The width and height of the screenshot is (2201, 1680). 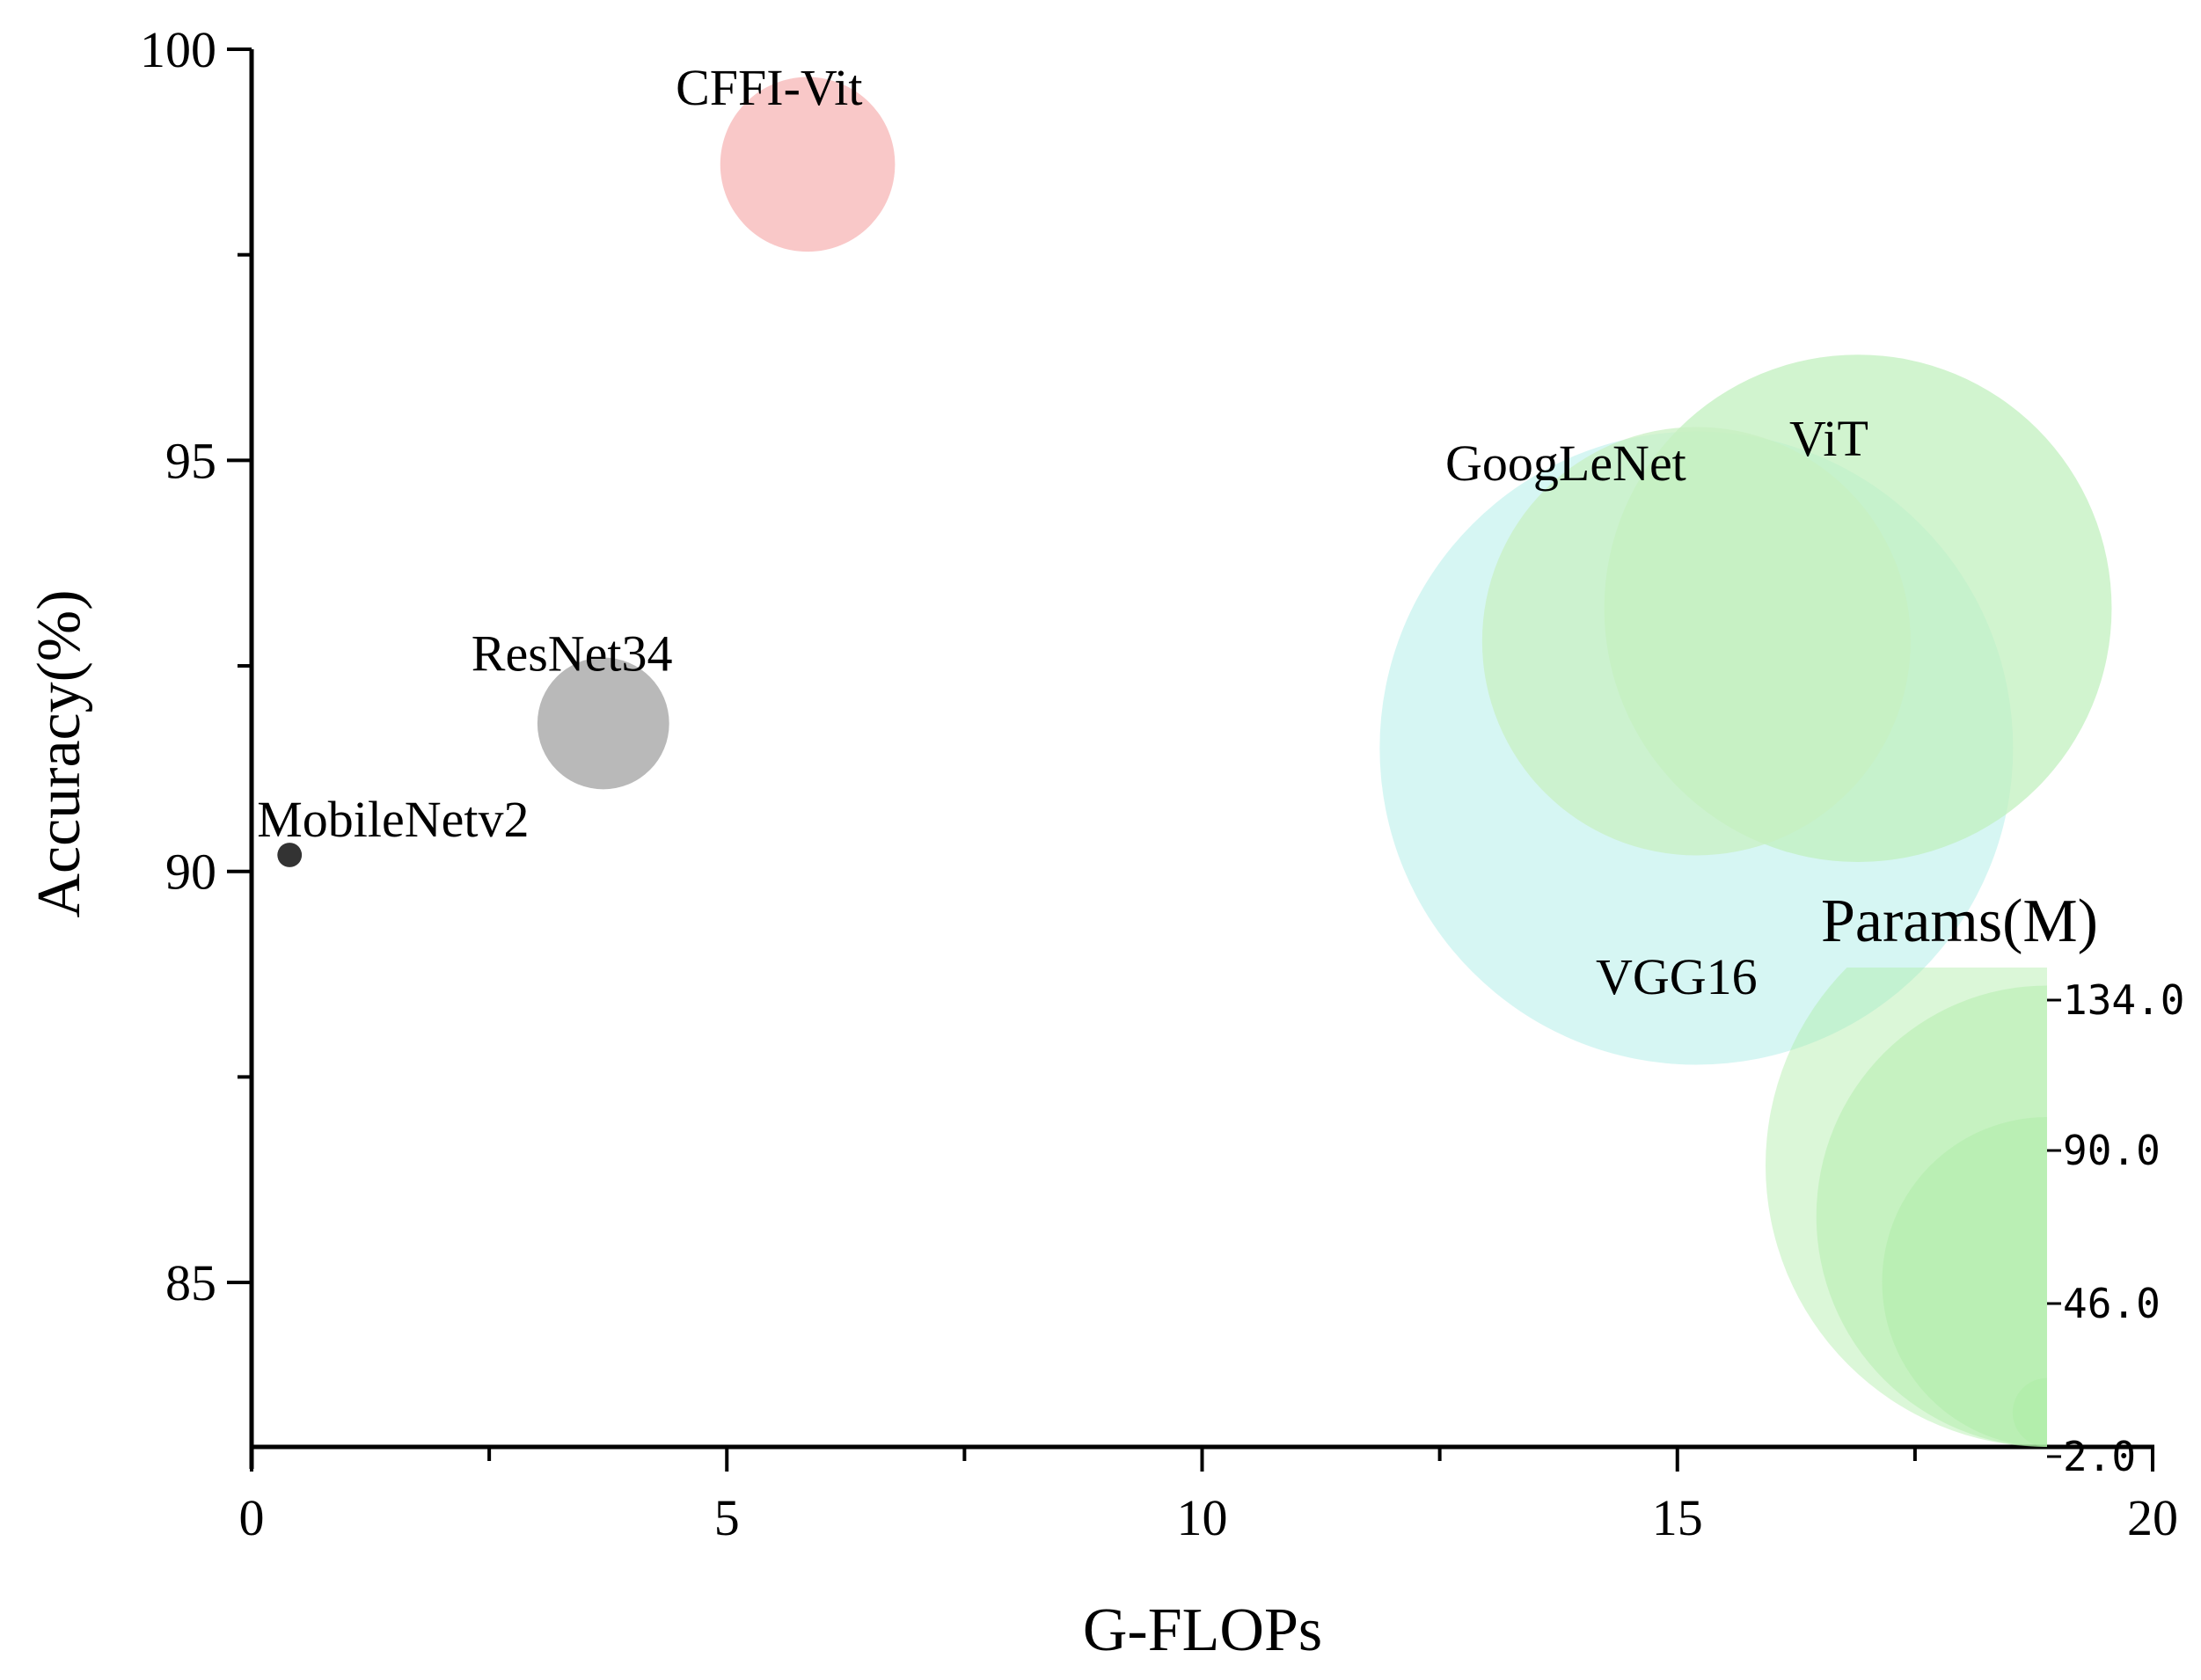 What do you see at coordinates (178, 49) in the screenshot?
I see `y-tick-label: 100` at bounding box center [178, 49].